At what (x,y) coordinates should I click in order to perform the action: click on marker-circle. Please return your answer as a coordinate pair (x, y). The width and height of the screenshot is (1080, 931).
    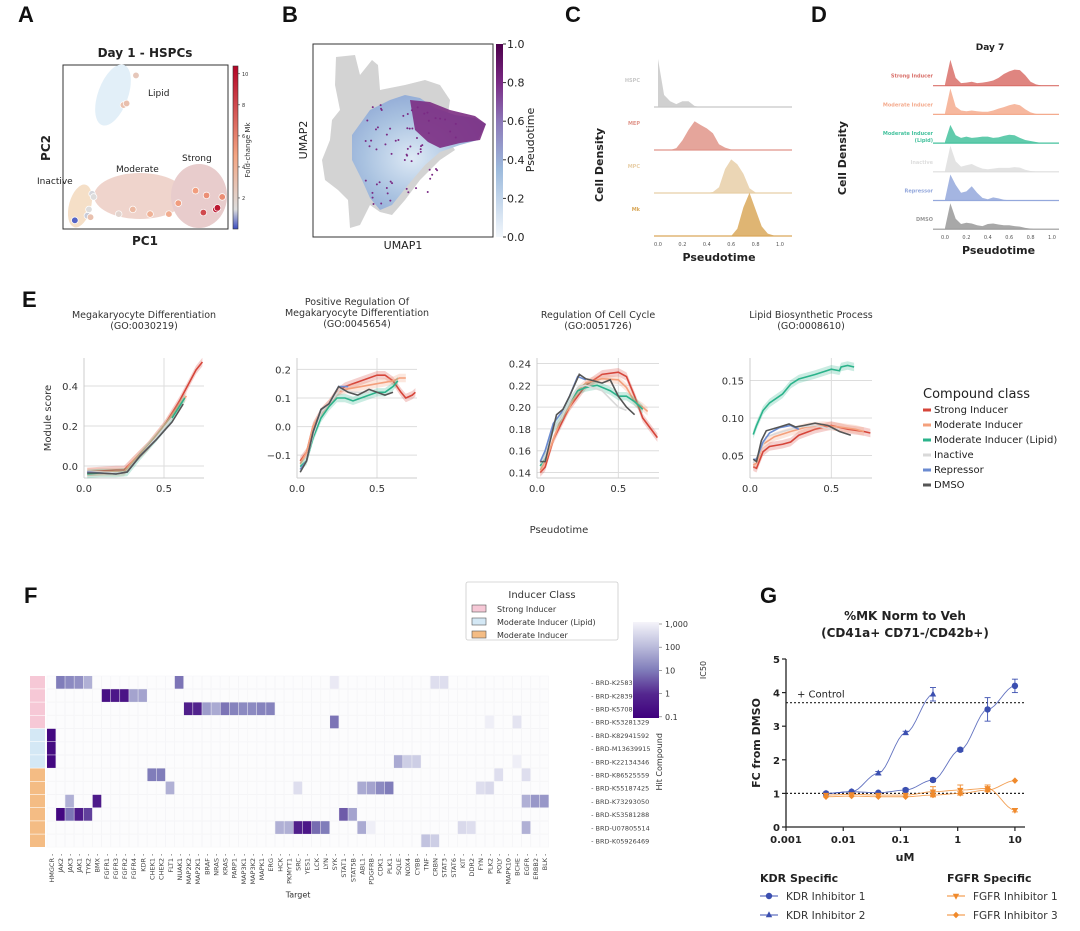
    Looking at the image, I should click on (987, 709).